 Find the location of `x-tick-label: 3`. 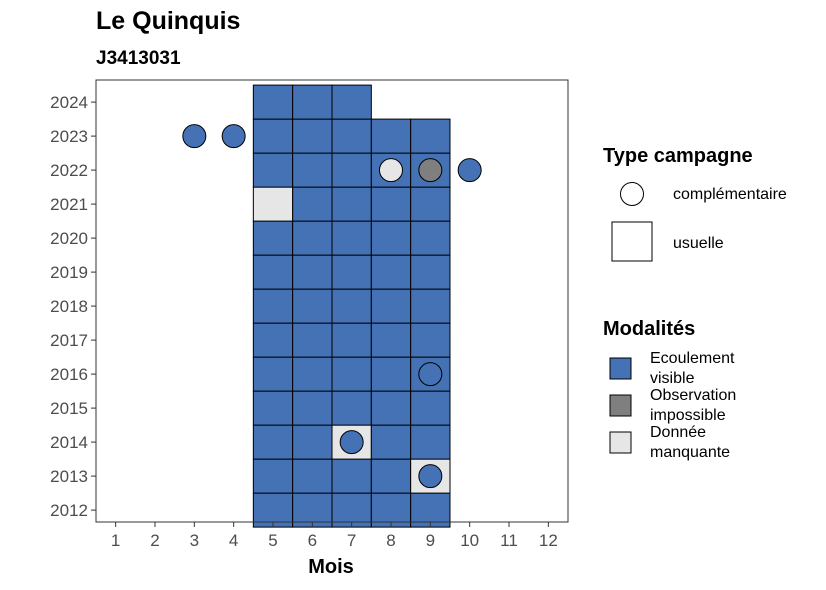

x-tick-label: 3 is located at coordinates (194, 540).